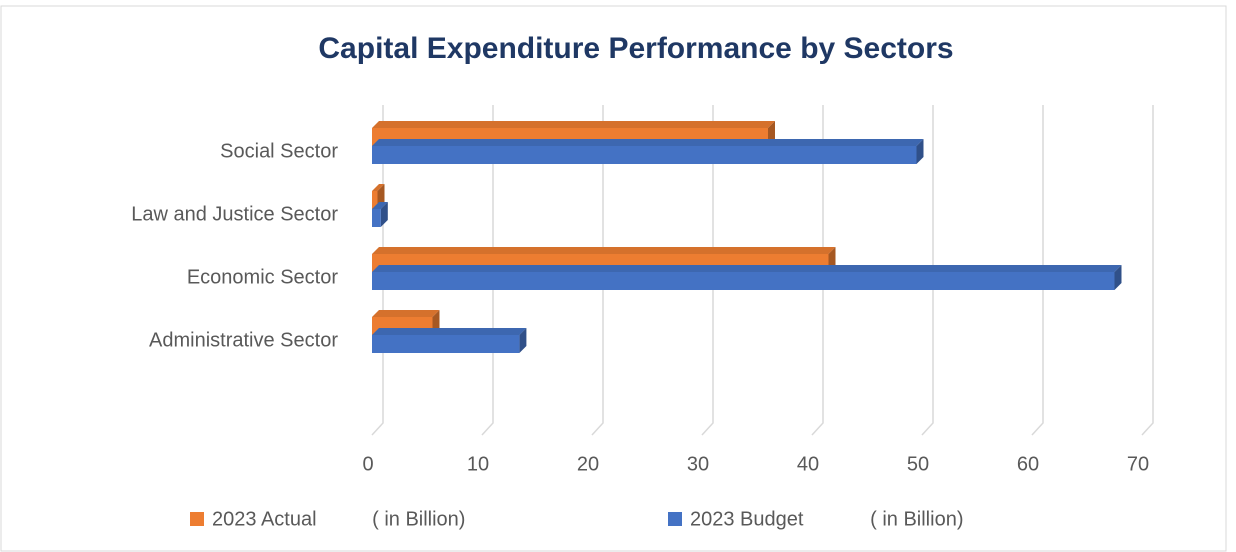  What do you see at coordinates (1028, 464) in the screenshot?
I see `x-tick-label: 60` at bounding box center [1028, 464].